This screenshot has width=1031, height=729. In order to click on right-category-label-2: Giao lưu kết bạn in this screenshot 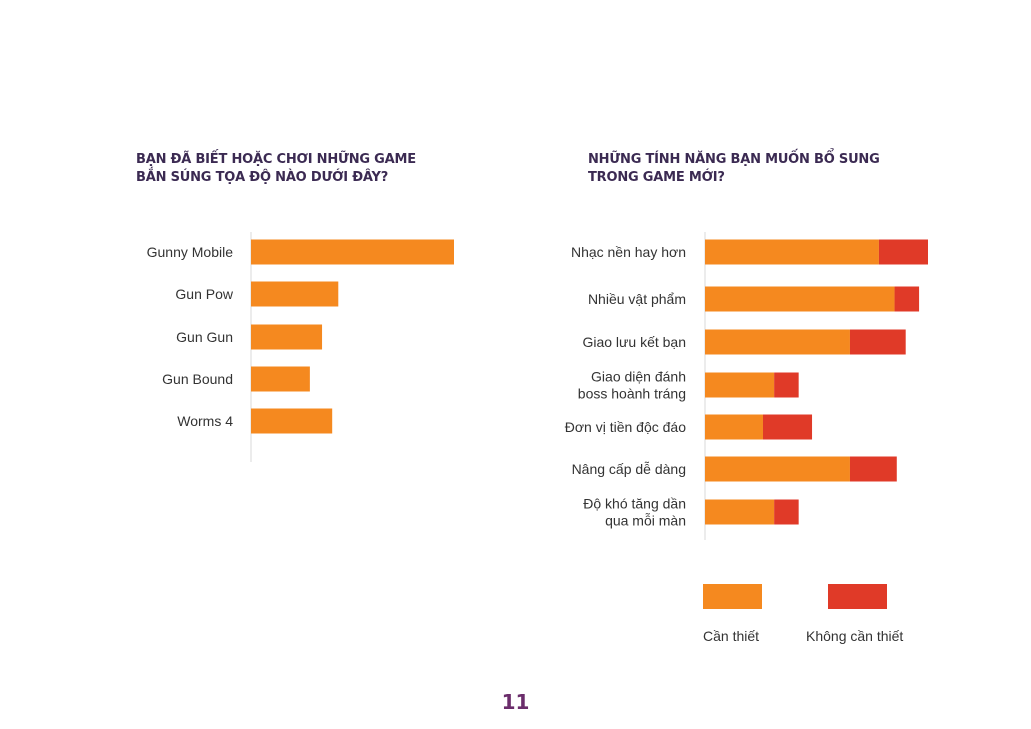, I will do `click(634, 342)`.